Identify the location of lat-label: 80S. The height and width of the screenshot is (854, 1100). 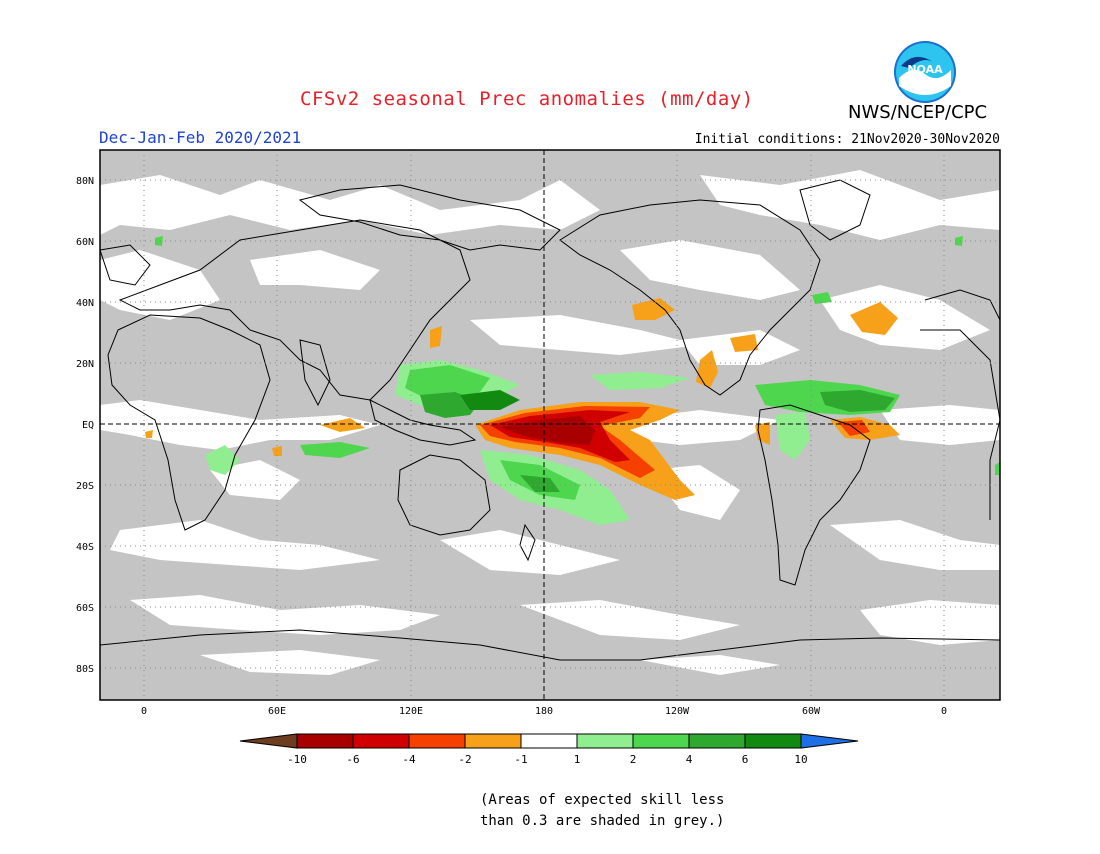
(85, 669).